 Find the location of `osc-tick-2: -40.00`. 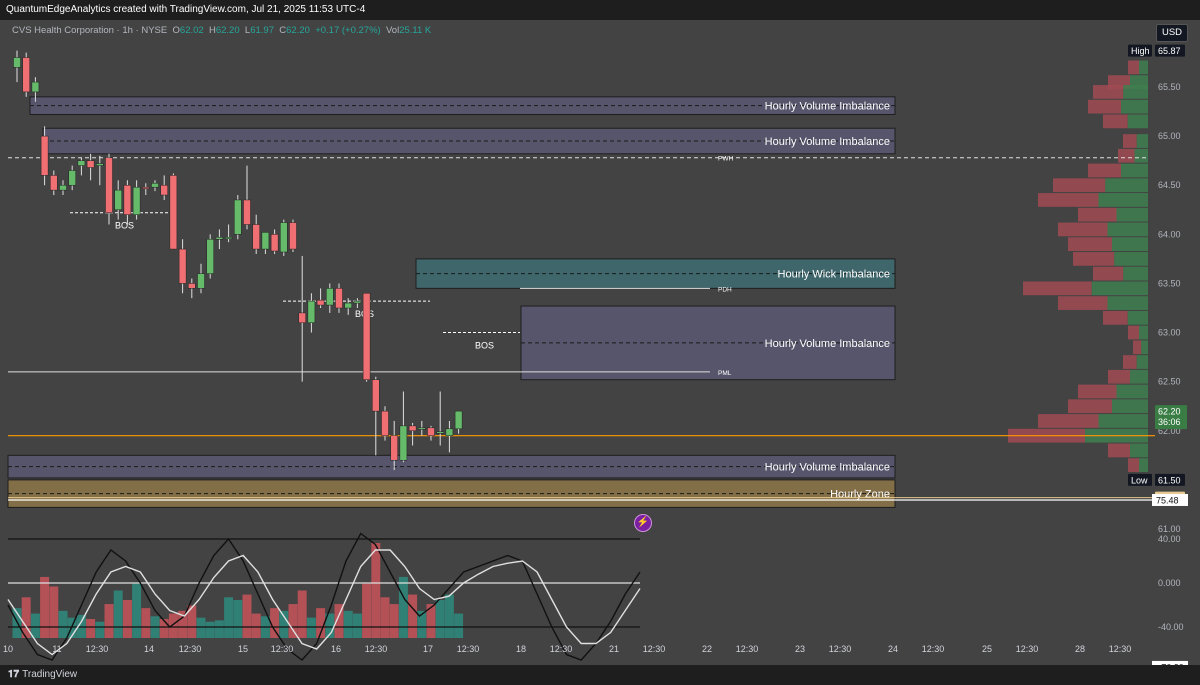

osc-tick-2: -40.00 is located at coordinates (1171, 627).